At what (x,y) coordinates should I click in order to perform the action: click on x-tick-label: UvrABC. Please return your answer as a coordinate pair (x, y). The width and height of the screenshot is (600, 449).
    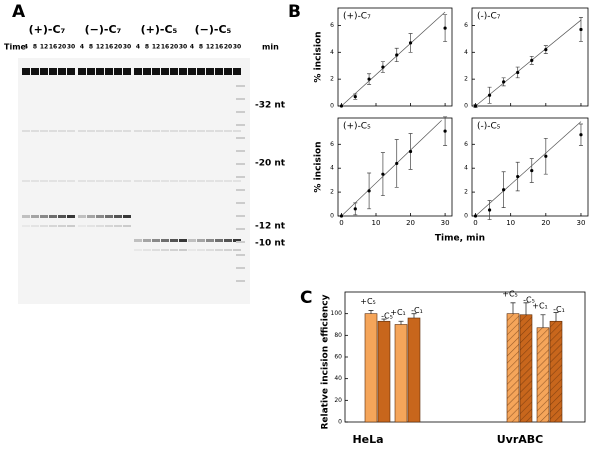
    Looking at the image, I should click on (520, 439).